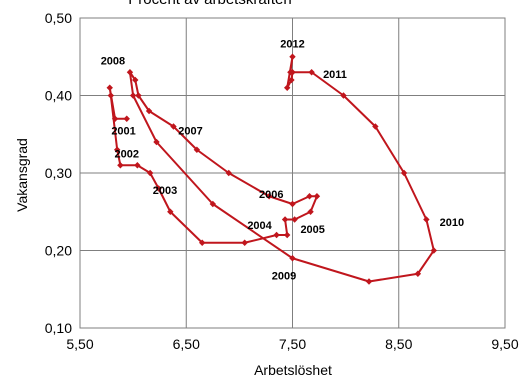 The width and height of the screenshot is (531, 380). I want to click on year-label: 2005, so click(312, 230).